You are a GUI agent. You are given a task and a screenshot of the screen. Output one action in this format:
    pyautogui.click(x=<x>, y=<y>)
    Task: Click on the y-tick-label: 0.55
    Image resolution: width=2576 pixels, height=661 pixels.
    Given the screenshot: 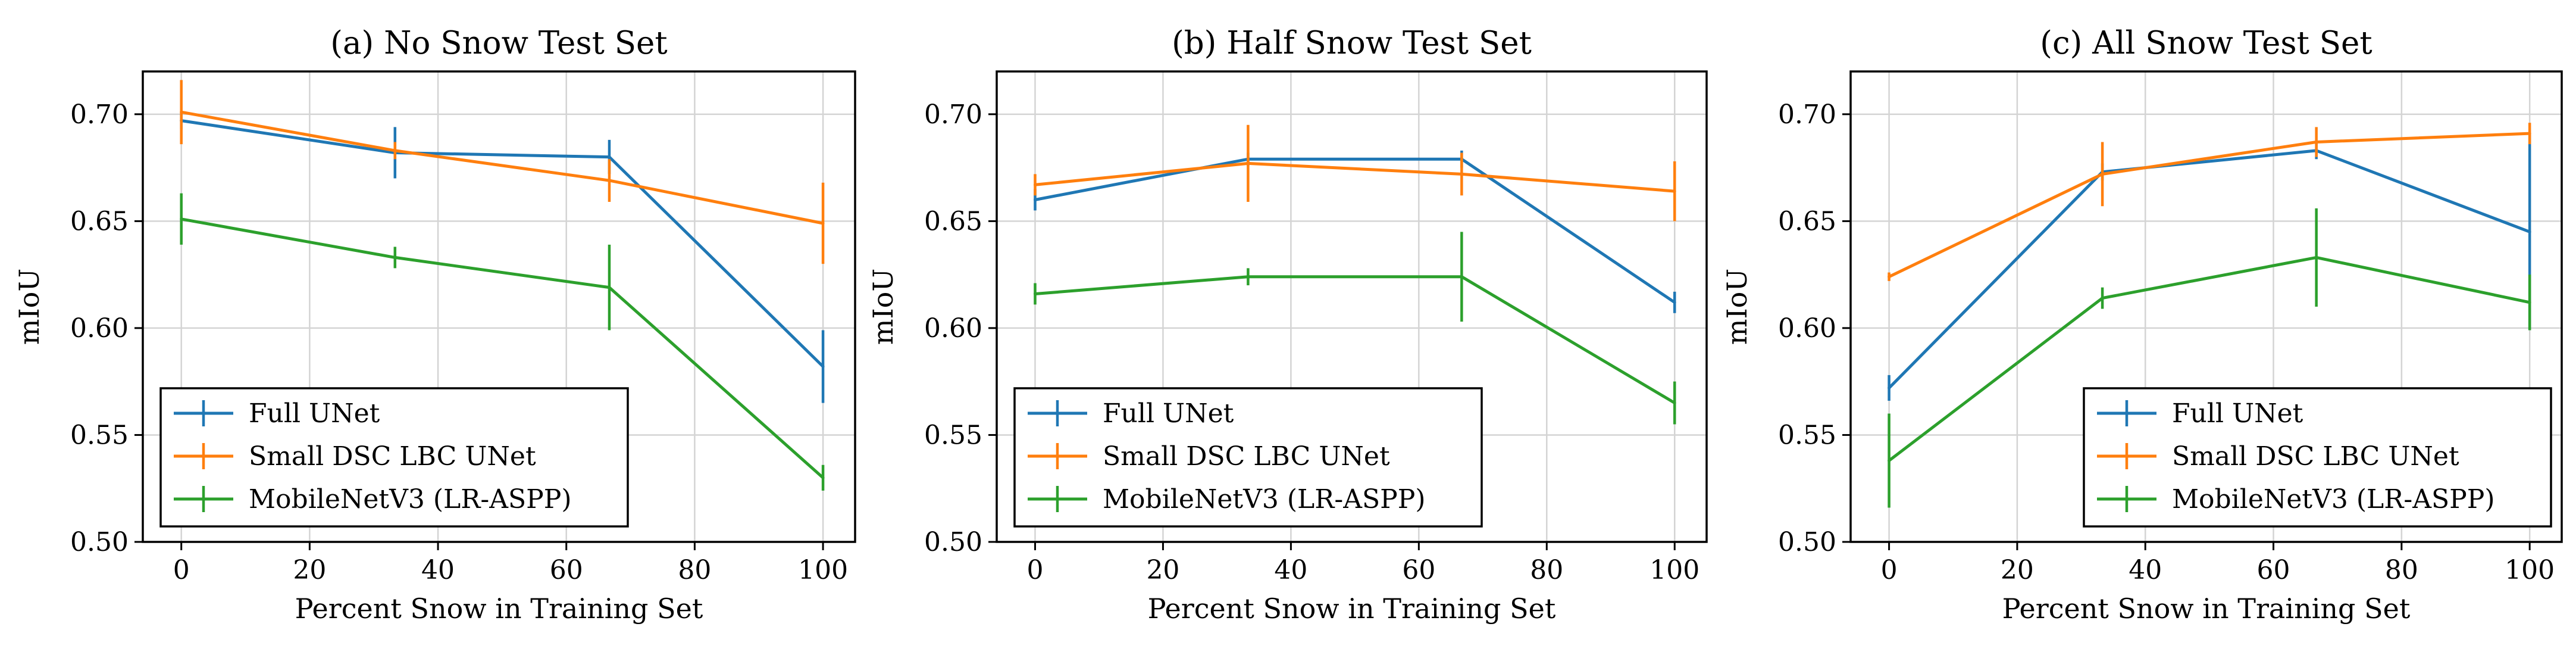 What is the action you would take?
    pyautogui.click(x=953, y=435)
    